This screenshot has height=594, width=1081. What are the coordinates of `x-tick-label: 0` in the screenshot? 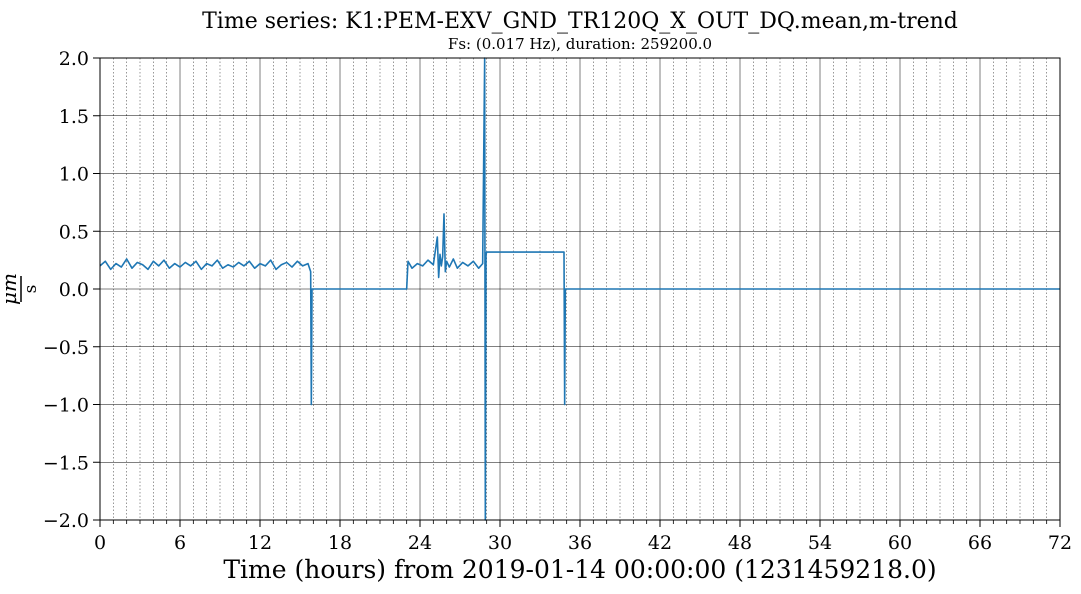 It's located at (100, 543).